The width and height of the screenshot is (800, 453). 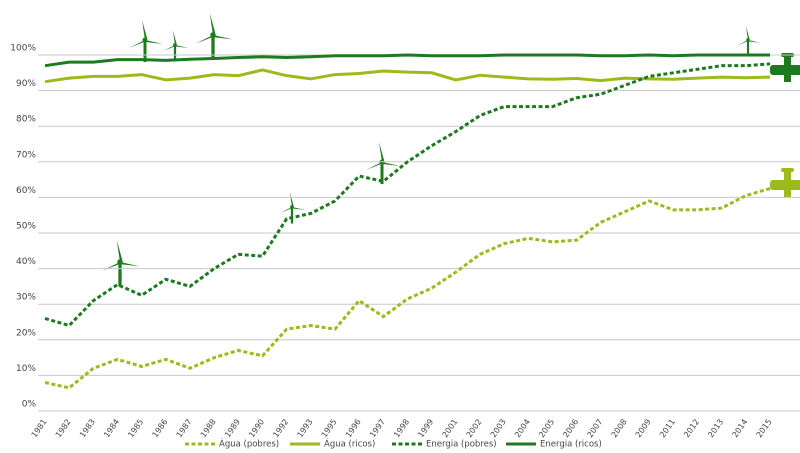 What do you see at coordinates (377, 428) in the screenshot?
I see `x-tick-label: 1997` at bounding box center [377, 428].